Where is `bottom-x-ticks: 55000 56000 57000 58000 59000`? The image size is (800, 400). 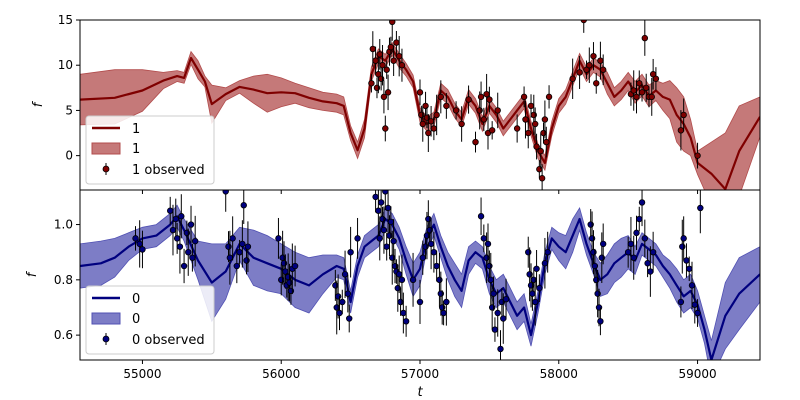 bottom-x-ticks: 55000 56000 57000 58000 59000 is located at coordinates (420, 370).